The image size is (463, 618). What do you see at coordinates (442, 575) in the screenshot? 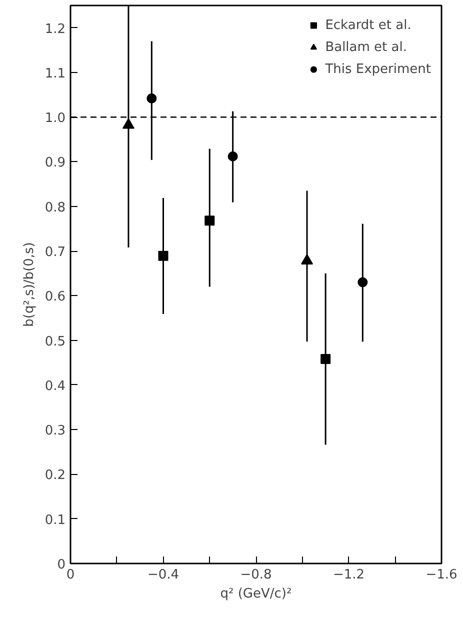
I see `x-tick-label: −1.6` at bounding box center [442, 575].